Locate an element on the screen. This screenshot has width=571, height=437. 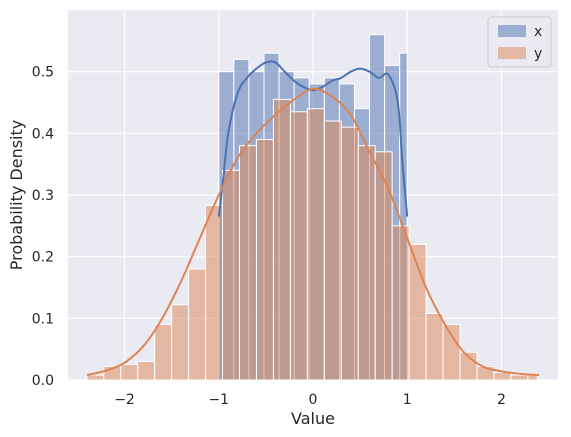
legend-swatch-x is located at coordinates (512, 31).